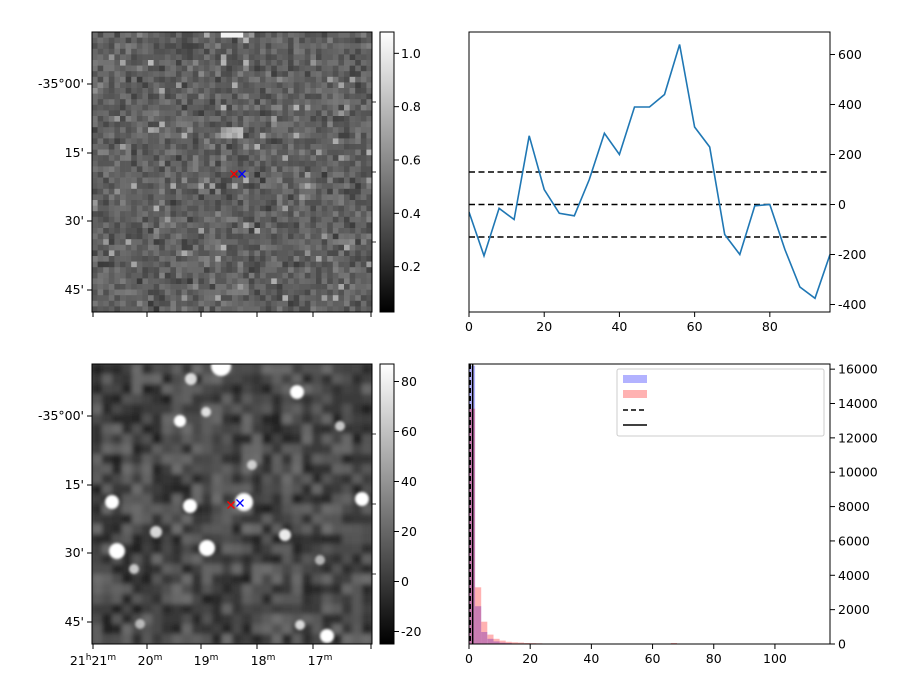 This screenshot has width=913, height=699. Describe the element at coordinates (340, 426) in the screenshot. I see `gleam-source` at that location.